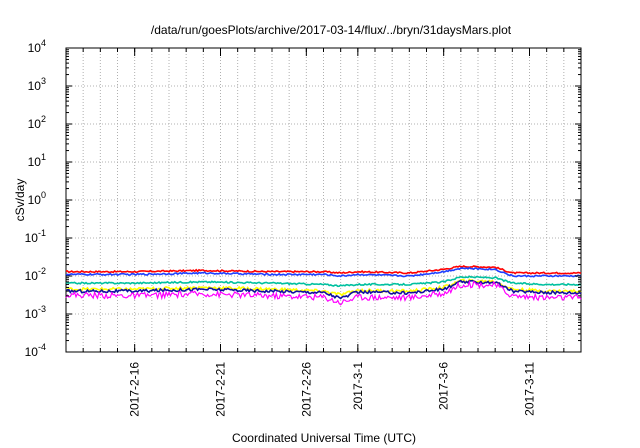 The width and height of the screenshot is (640, 448). What do you see at coordinates (37, 160) in the screenshot?
I see `y-tick-label: 10¹` at bounding box center [37, 160].